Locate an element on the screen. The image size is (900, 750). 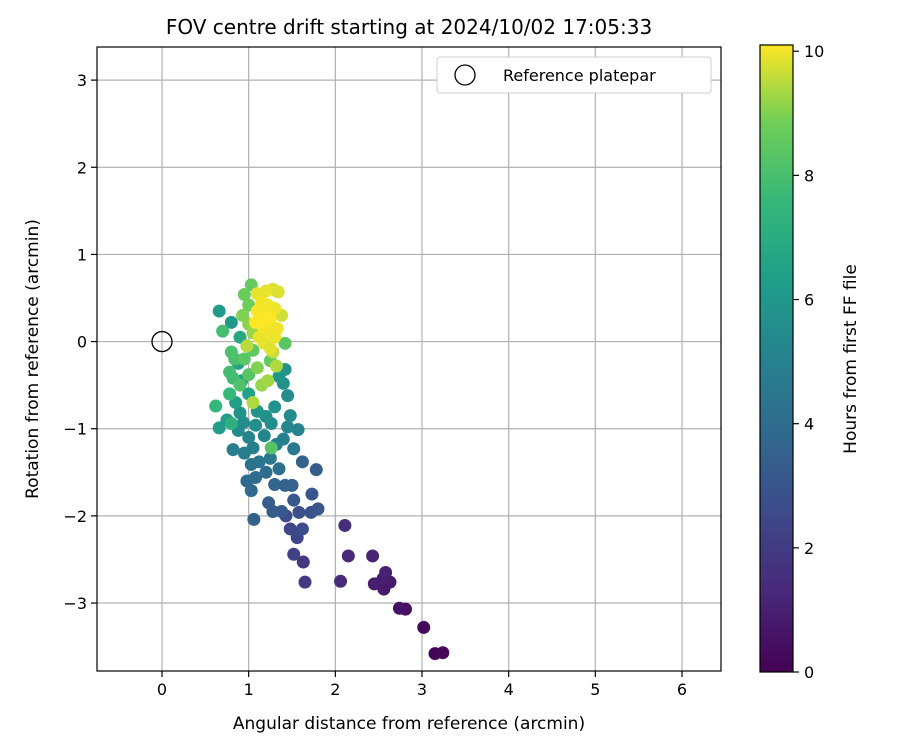
y-tick-label: 0 is located at coordinates (82, 342).